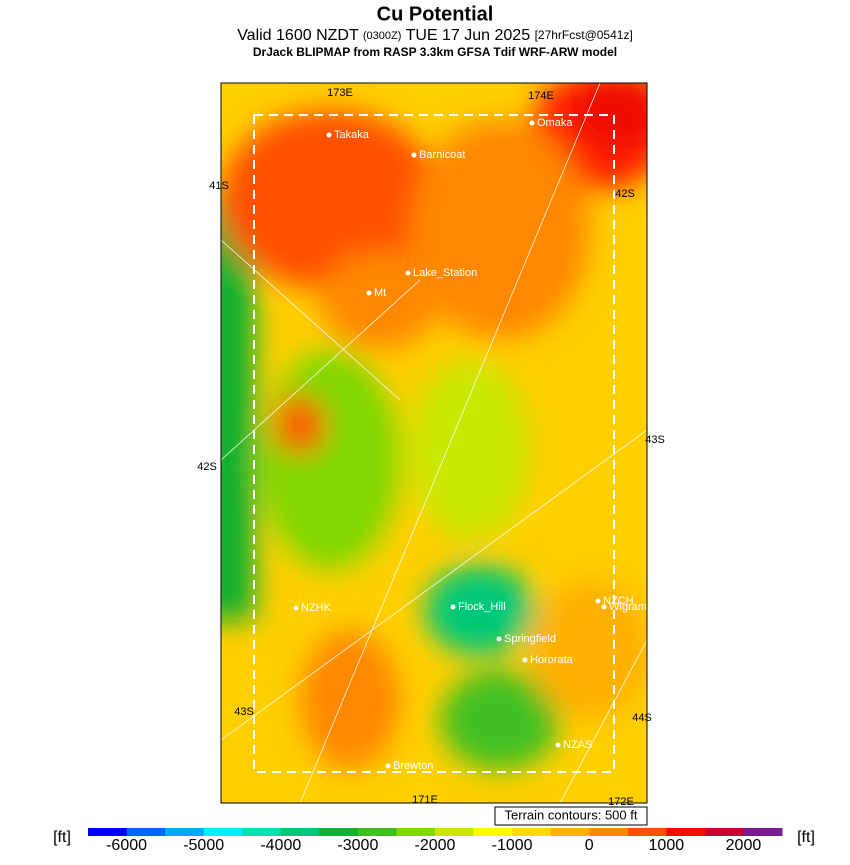 The width and height of the screenshot is (850, 865). I want to click on place-label: Wigram, so click(628, 607).